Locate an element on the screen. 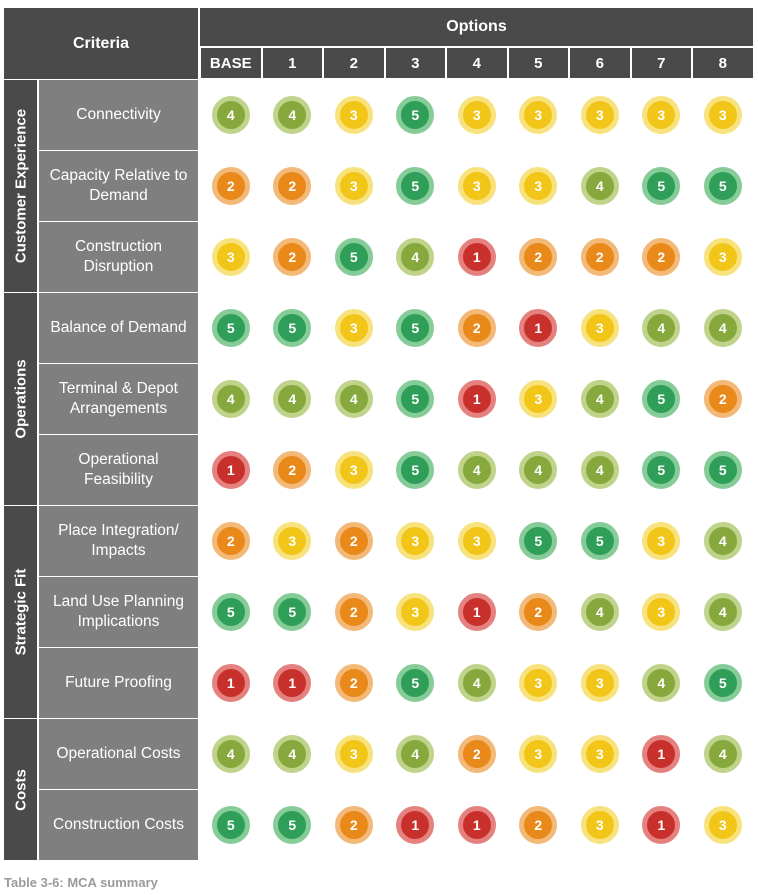 The height and width of the screenshot is (895, 758). option-header-5: 5 is located at coordinates (538, 63).